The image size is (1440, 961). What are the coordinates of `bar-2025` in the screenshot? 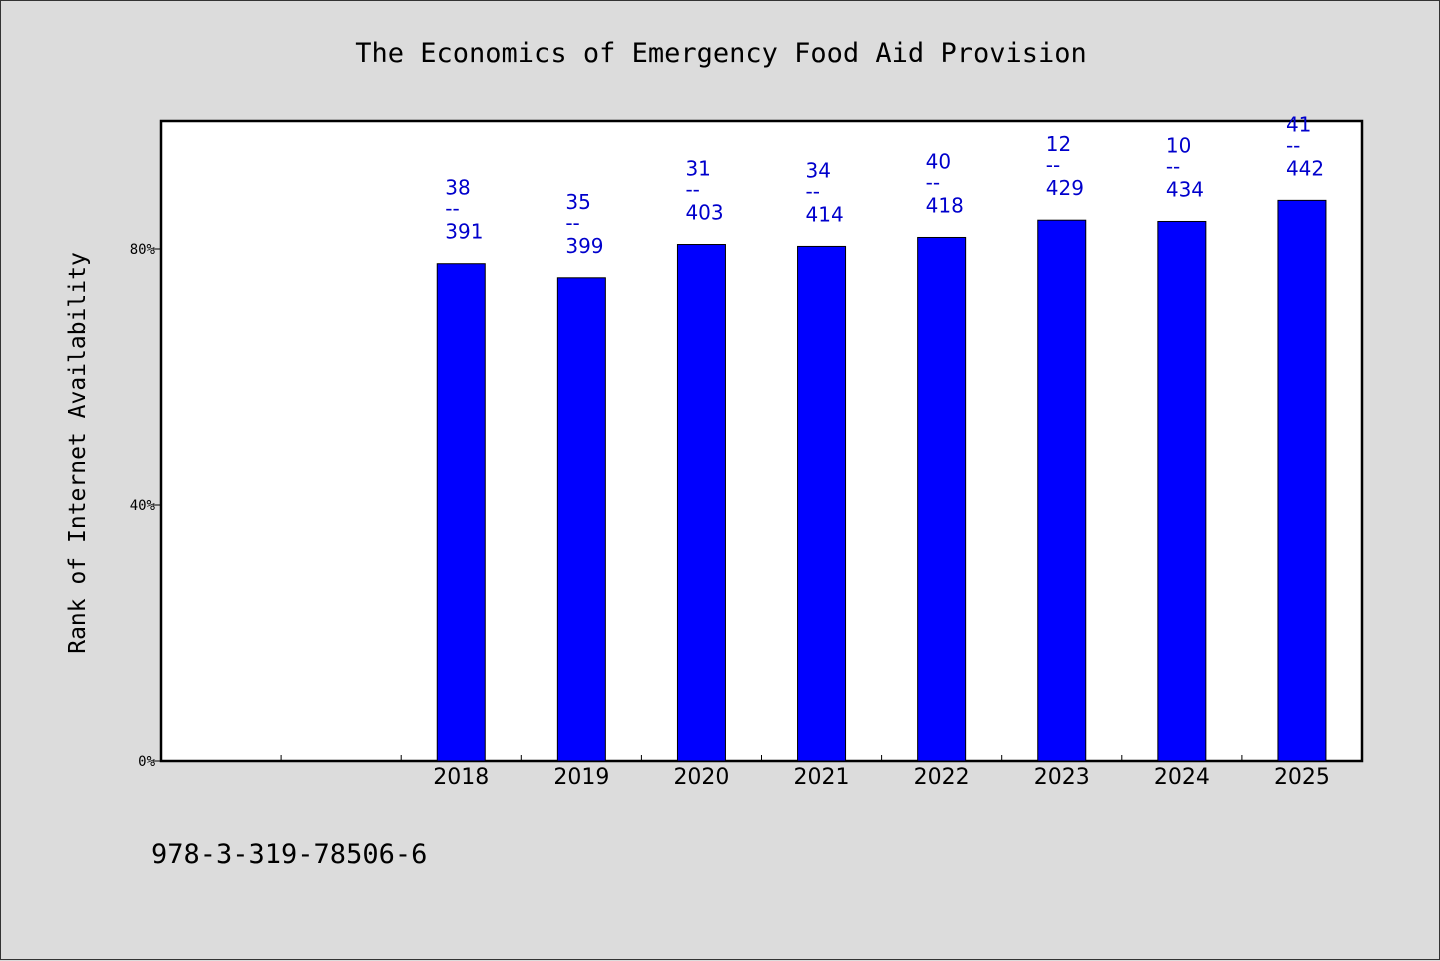 It's located at (1302, 480).